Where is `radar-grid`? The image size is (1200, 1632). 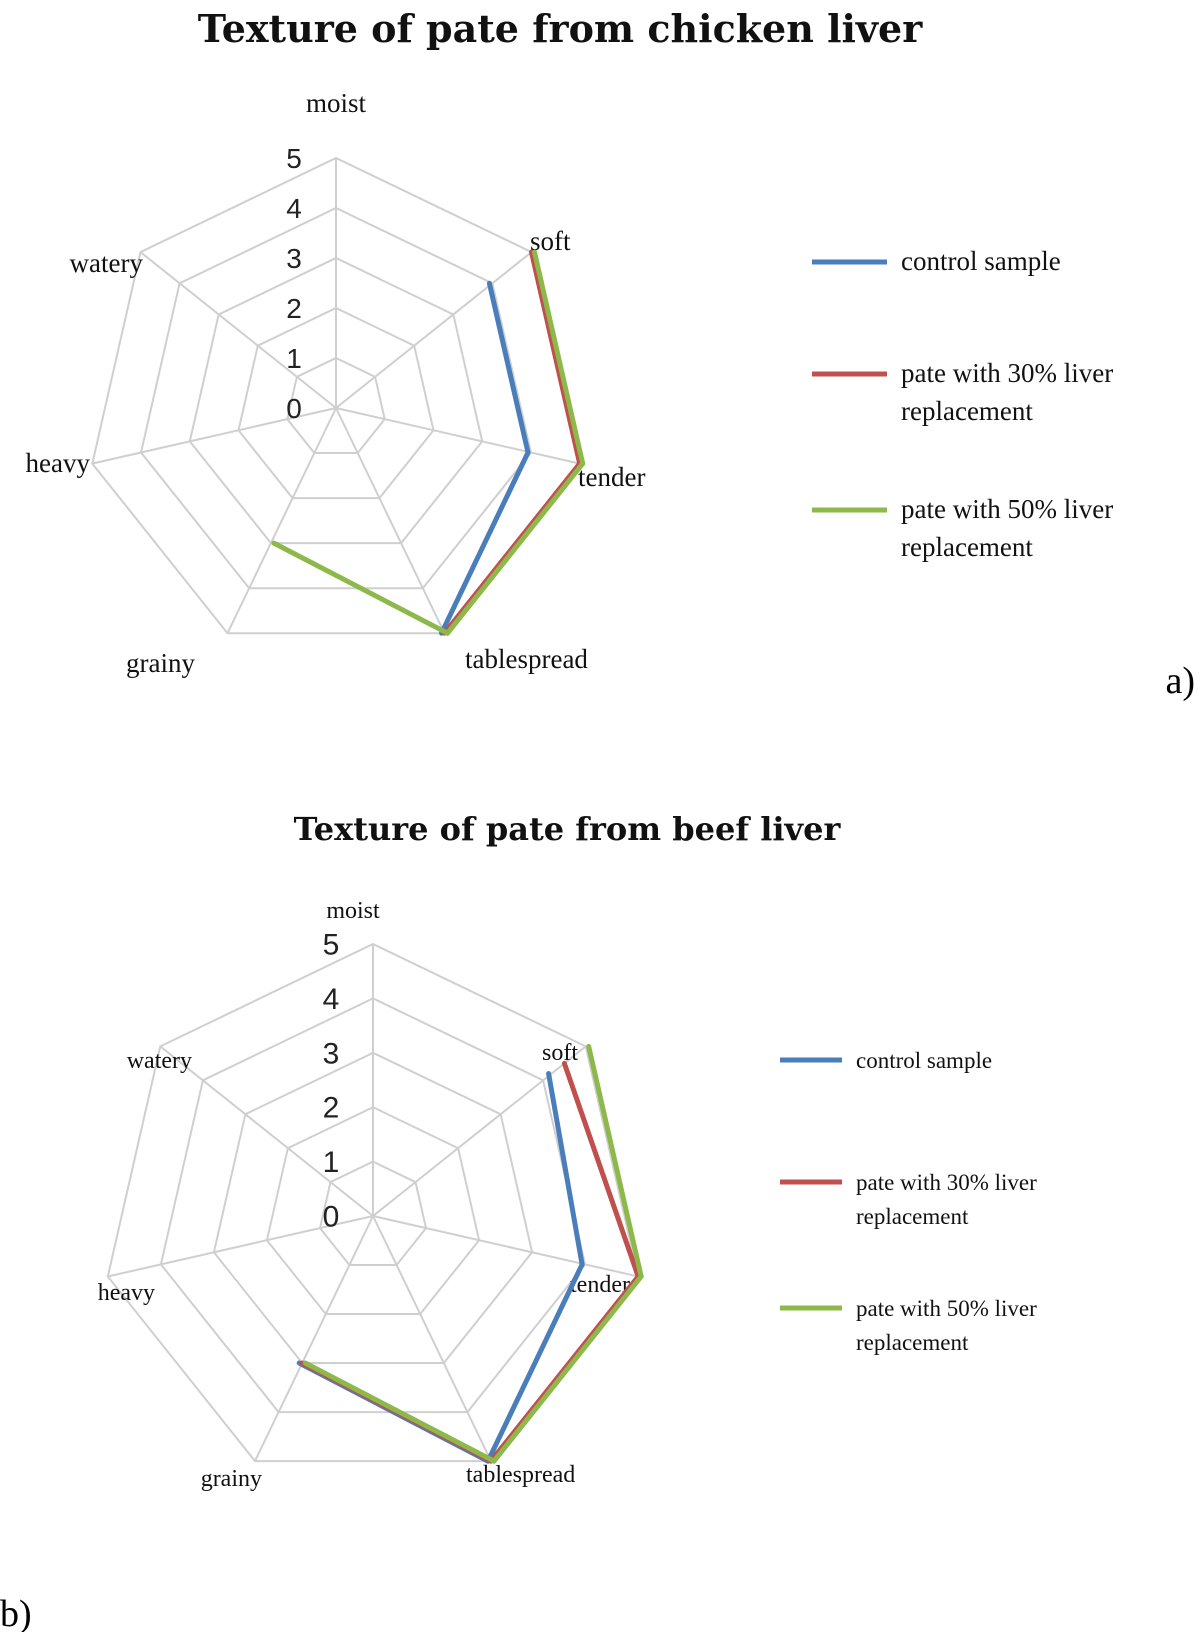 radar-grid is located at coordinates (373, 1202).